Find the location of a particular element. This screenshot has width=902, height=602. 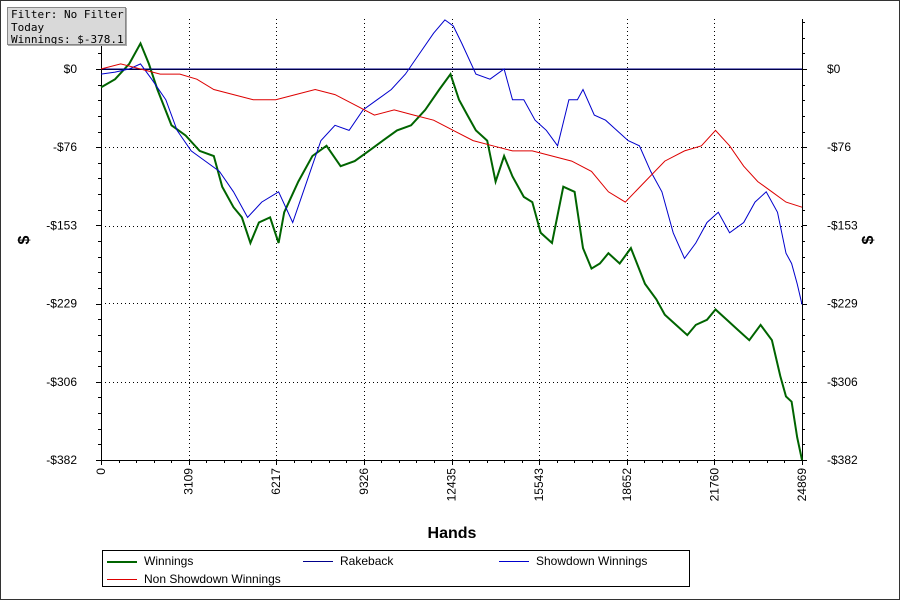

legend-label-showdown-winnings: Showdown Winnings is located at coordinates (592, 561).